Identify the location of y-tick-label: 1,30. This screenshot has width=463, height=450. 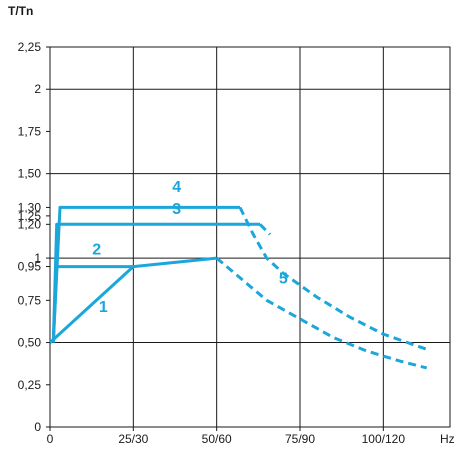
(30, 207).